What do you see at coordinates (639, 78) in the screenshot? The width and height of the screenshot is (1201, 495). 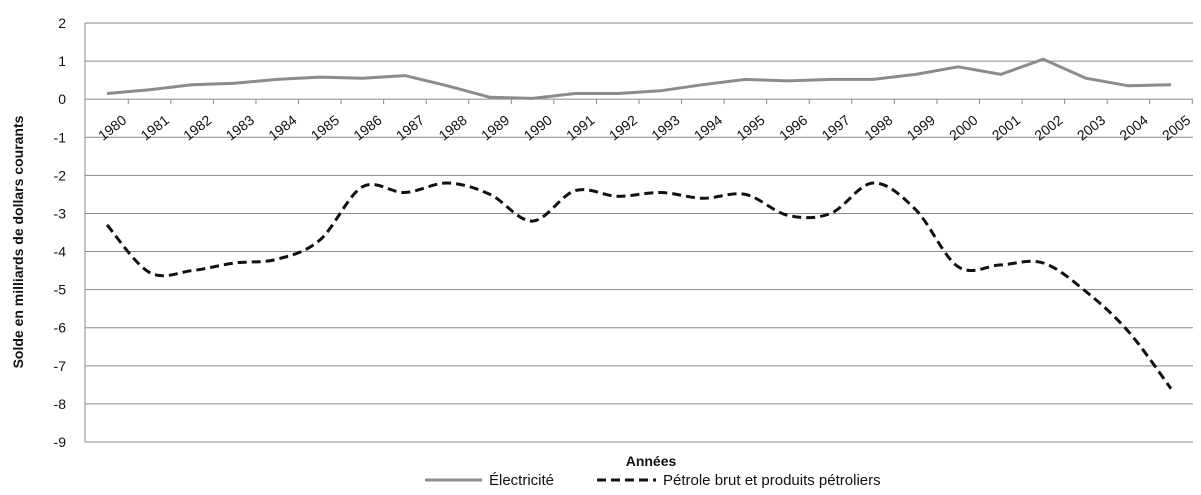 I see `series-line-electricite` at bounding box center [639, 78].